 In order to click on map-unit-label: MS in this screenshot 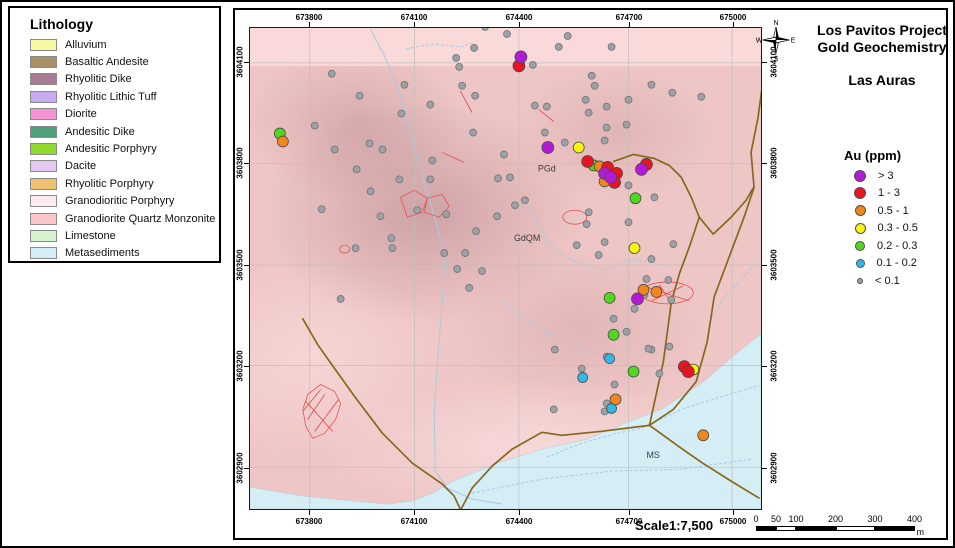, I will do `click(652, 455)`.